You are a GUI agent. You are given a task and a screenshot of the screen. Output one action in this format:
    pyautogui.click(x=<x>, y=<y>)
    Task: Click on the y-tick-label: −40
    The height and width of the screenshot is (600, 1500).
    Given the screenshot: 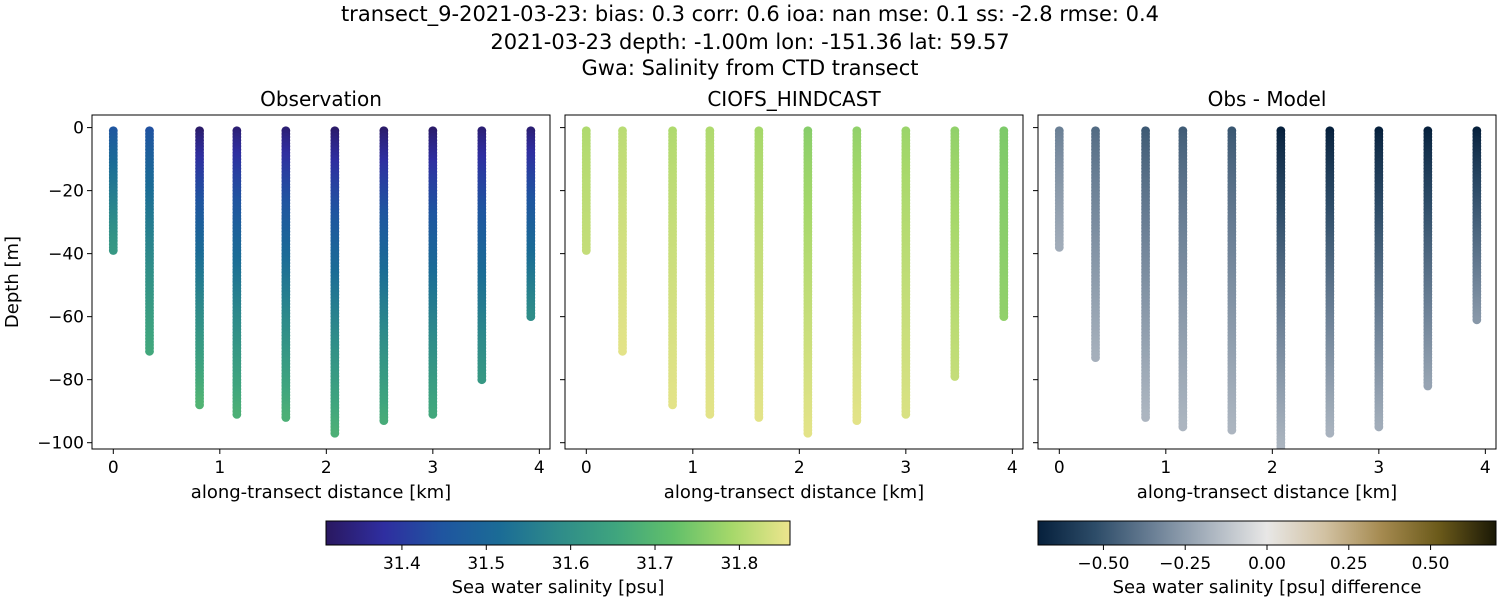 What is the action you would take?
    pyautogui.click(x=66, y=255)
    